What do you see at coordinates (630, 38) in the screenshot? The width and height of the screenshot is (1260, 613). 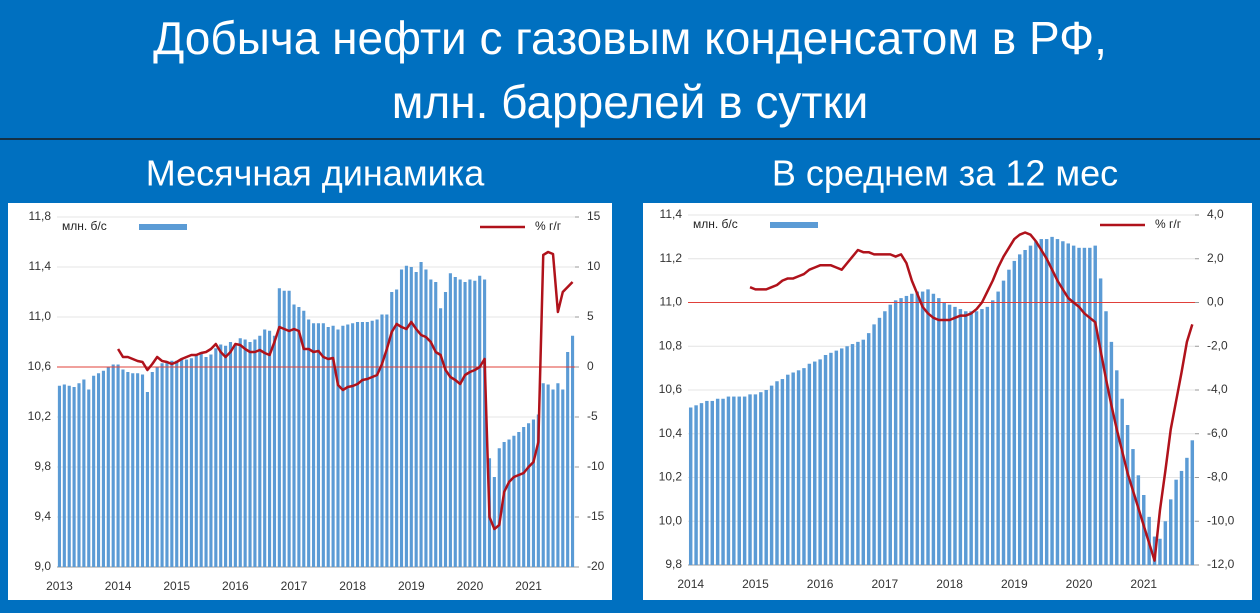 I see `title-line: Добыча нефти с газовым конденсатом в РФ,` at bounding box center [630, 38].